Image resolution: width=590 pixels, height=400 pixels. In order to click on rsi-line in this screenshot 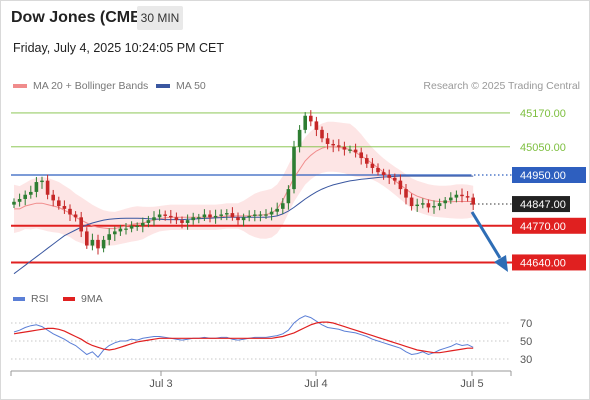, I will do `click(243, 336)`.